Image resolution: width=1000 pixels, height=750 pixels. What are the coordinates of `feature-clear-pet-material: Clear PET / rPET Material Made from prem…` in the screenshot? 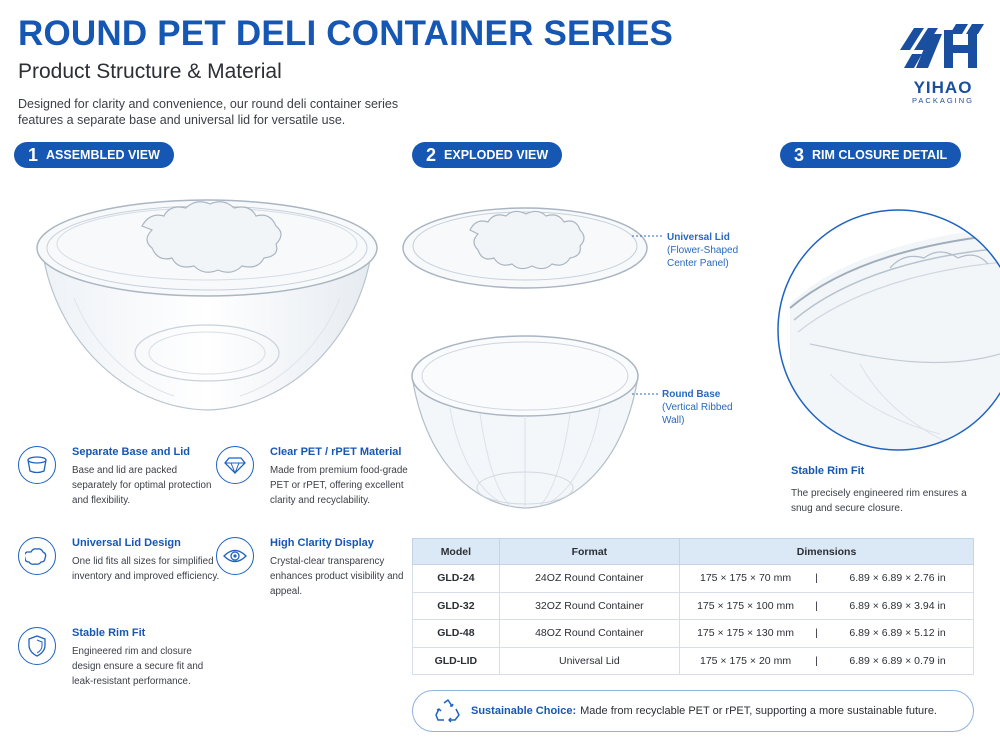 It's located at (312, 481).